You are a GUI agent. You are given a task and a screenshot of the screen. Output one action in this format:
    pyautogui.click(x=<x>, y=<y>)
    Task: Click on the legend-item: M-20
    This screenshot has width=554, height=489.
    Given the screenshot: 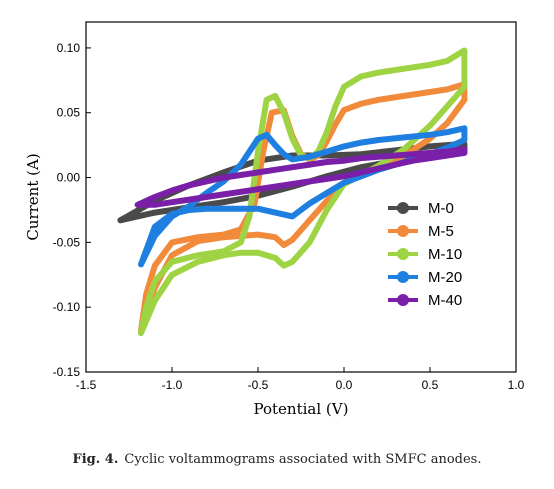 What is the action you would take?
    pyautogui.click(x=425, y=277)
    